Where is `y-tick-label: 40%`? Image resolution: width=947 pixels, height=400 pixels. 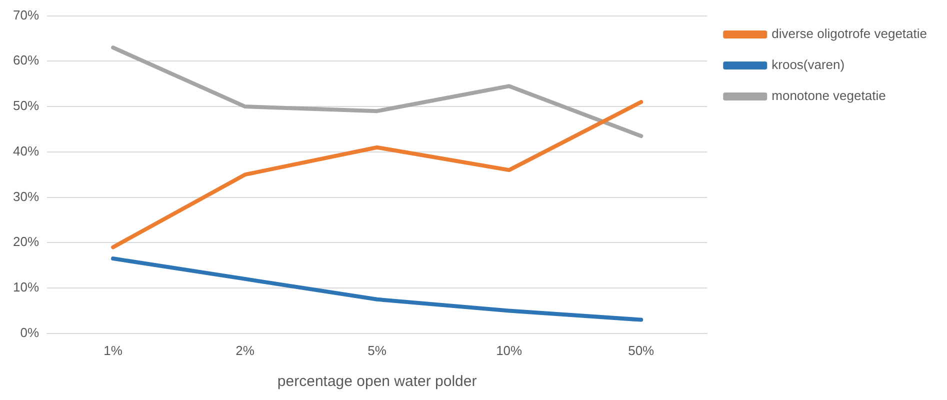 y-tick-label: 40% is located at coordinates (26, 150).